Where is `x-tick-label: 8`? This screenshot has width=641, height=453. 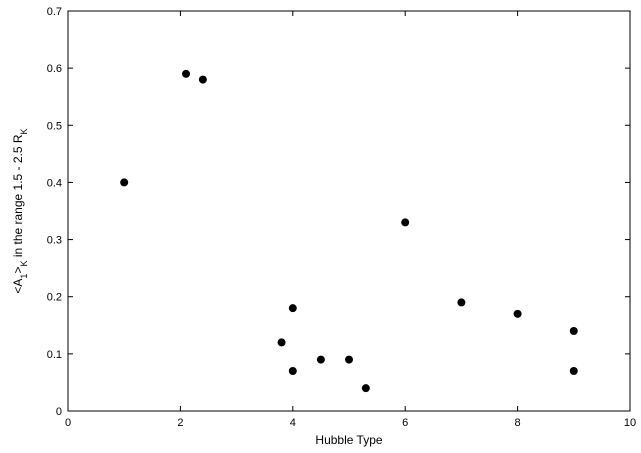
x-tick-label: 8 is located at coordinates (518, 423).